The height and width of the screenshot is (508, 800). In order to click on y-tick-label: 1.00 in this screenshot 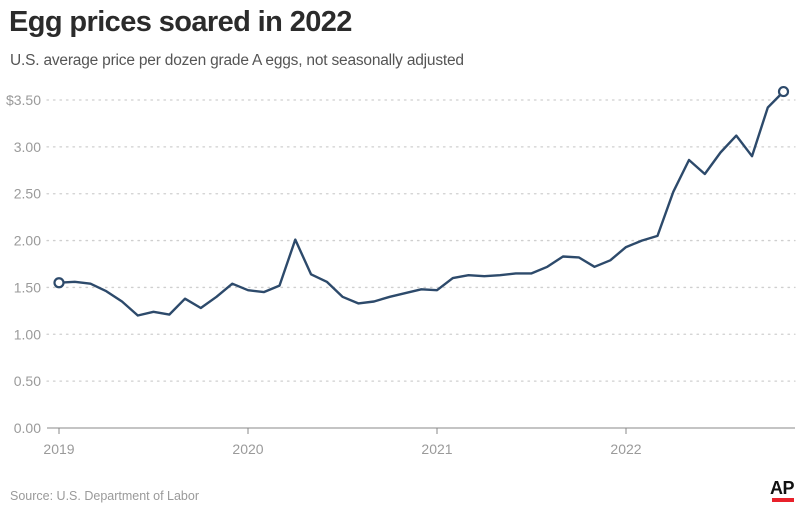, I will do `click(27, 334)`.